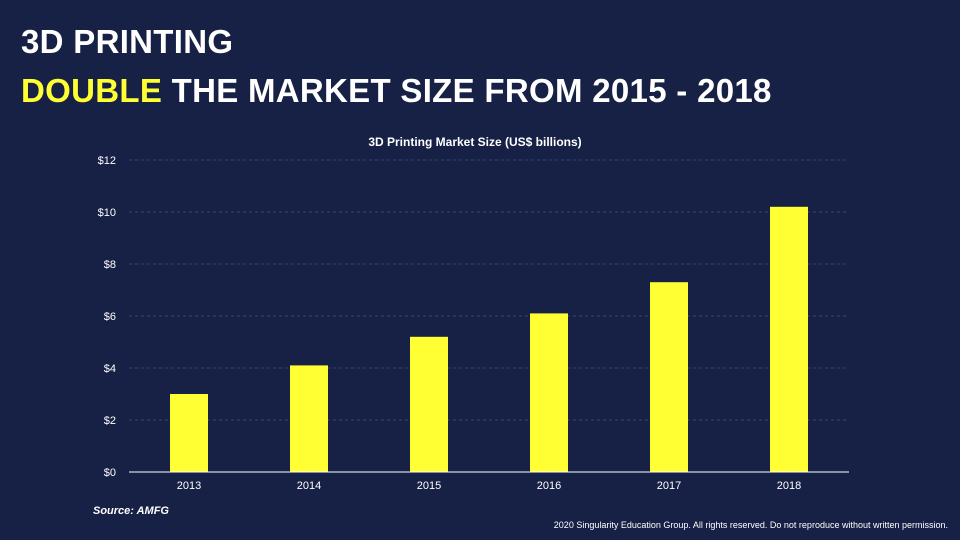  Describe the element at coordinates (107, 161) in the screenshot. I see `y-tick-label: $12` at that location.